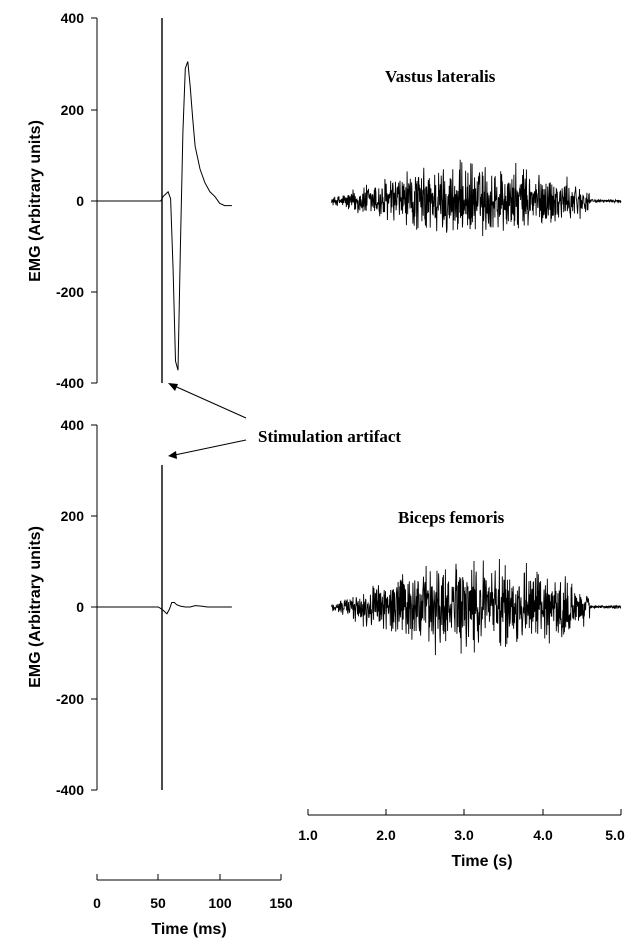 This screenshot has height=945, width=644. What do you see at coordinates (193, 906) in the screenshot?
I see `x-axis-milliseconds: 0 50 100 150 Time (ms)` at bounding box center [193, 906].